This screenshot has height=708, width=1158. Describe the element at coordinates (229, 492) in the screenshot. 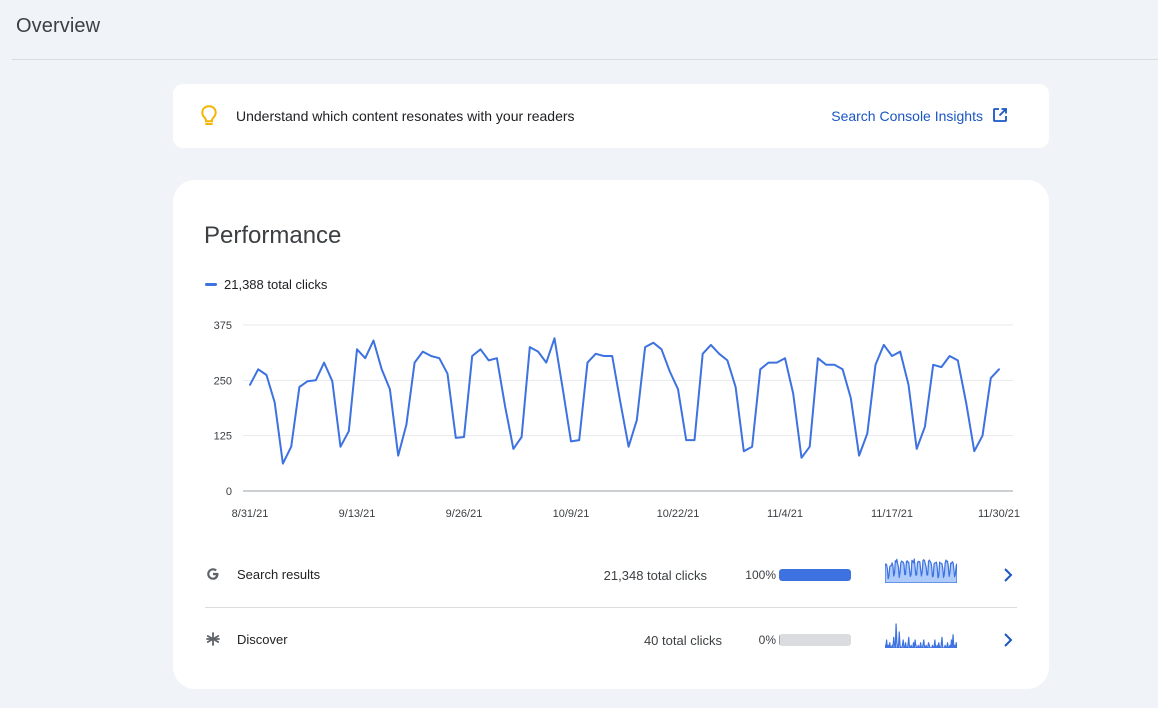

I see `y-tick-label: 0` at that location.